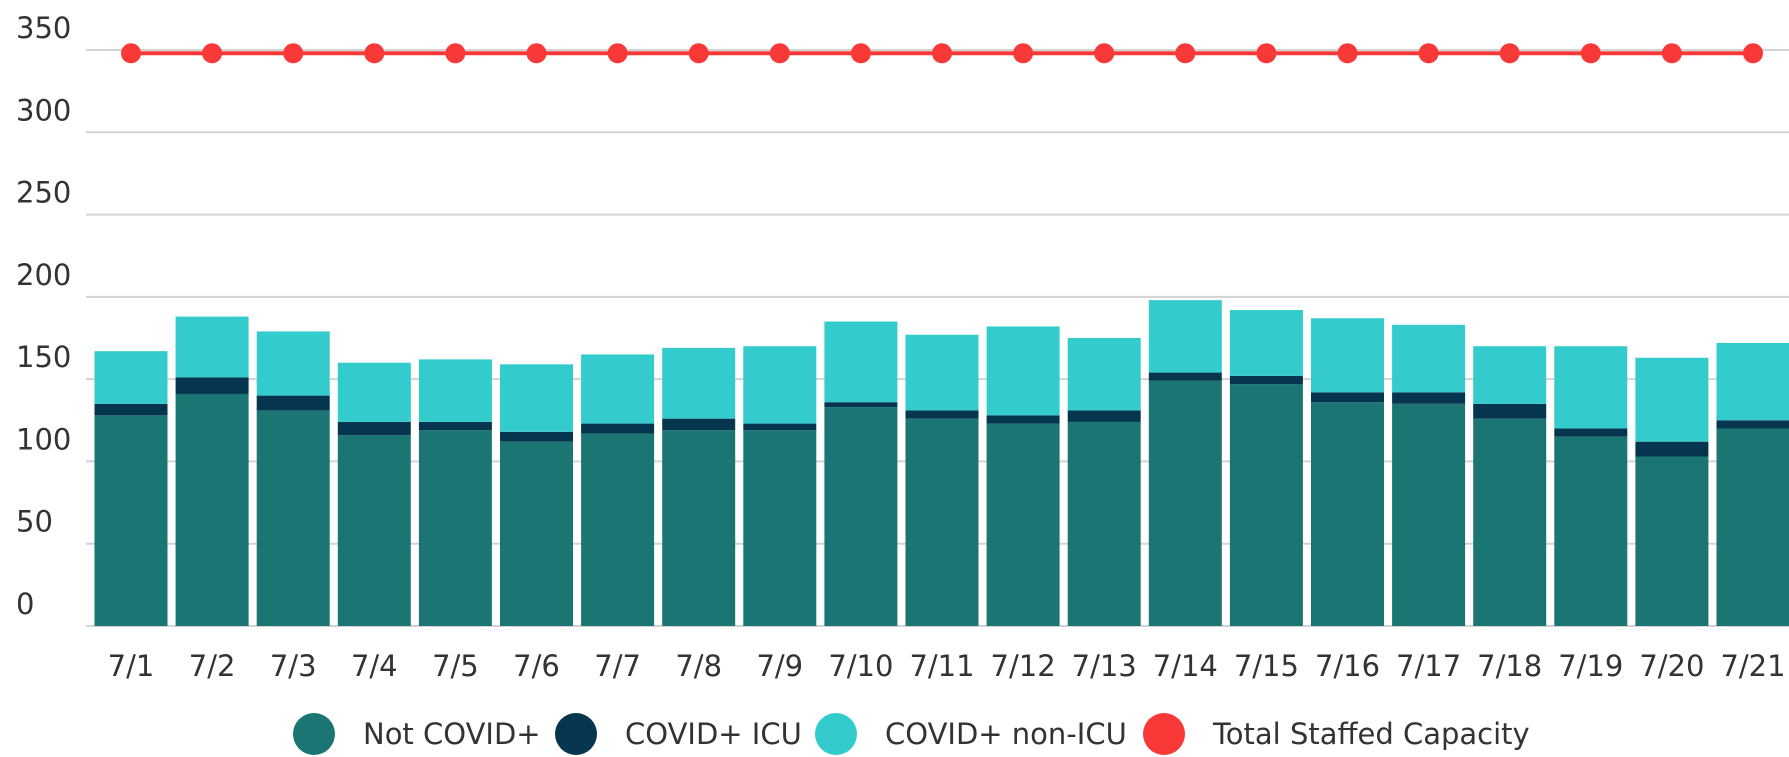 This screenshot has width=1789, height=757. Describe the element at coordinates (536, 666) in the screenshot. I see `x-tick-label: 7/6` at that location.